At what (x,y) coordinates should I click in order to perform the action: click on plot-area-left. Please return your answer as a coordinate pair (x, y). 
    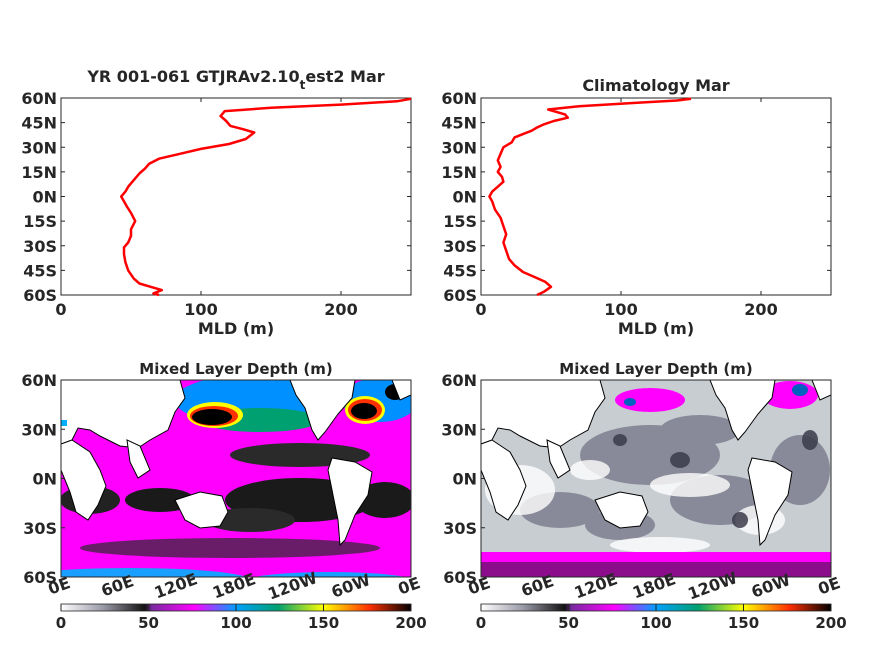
    Looking at the image, I should click on (236, 196).